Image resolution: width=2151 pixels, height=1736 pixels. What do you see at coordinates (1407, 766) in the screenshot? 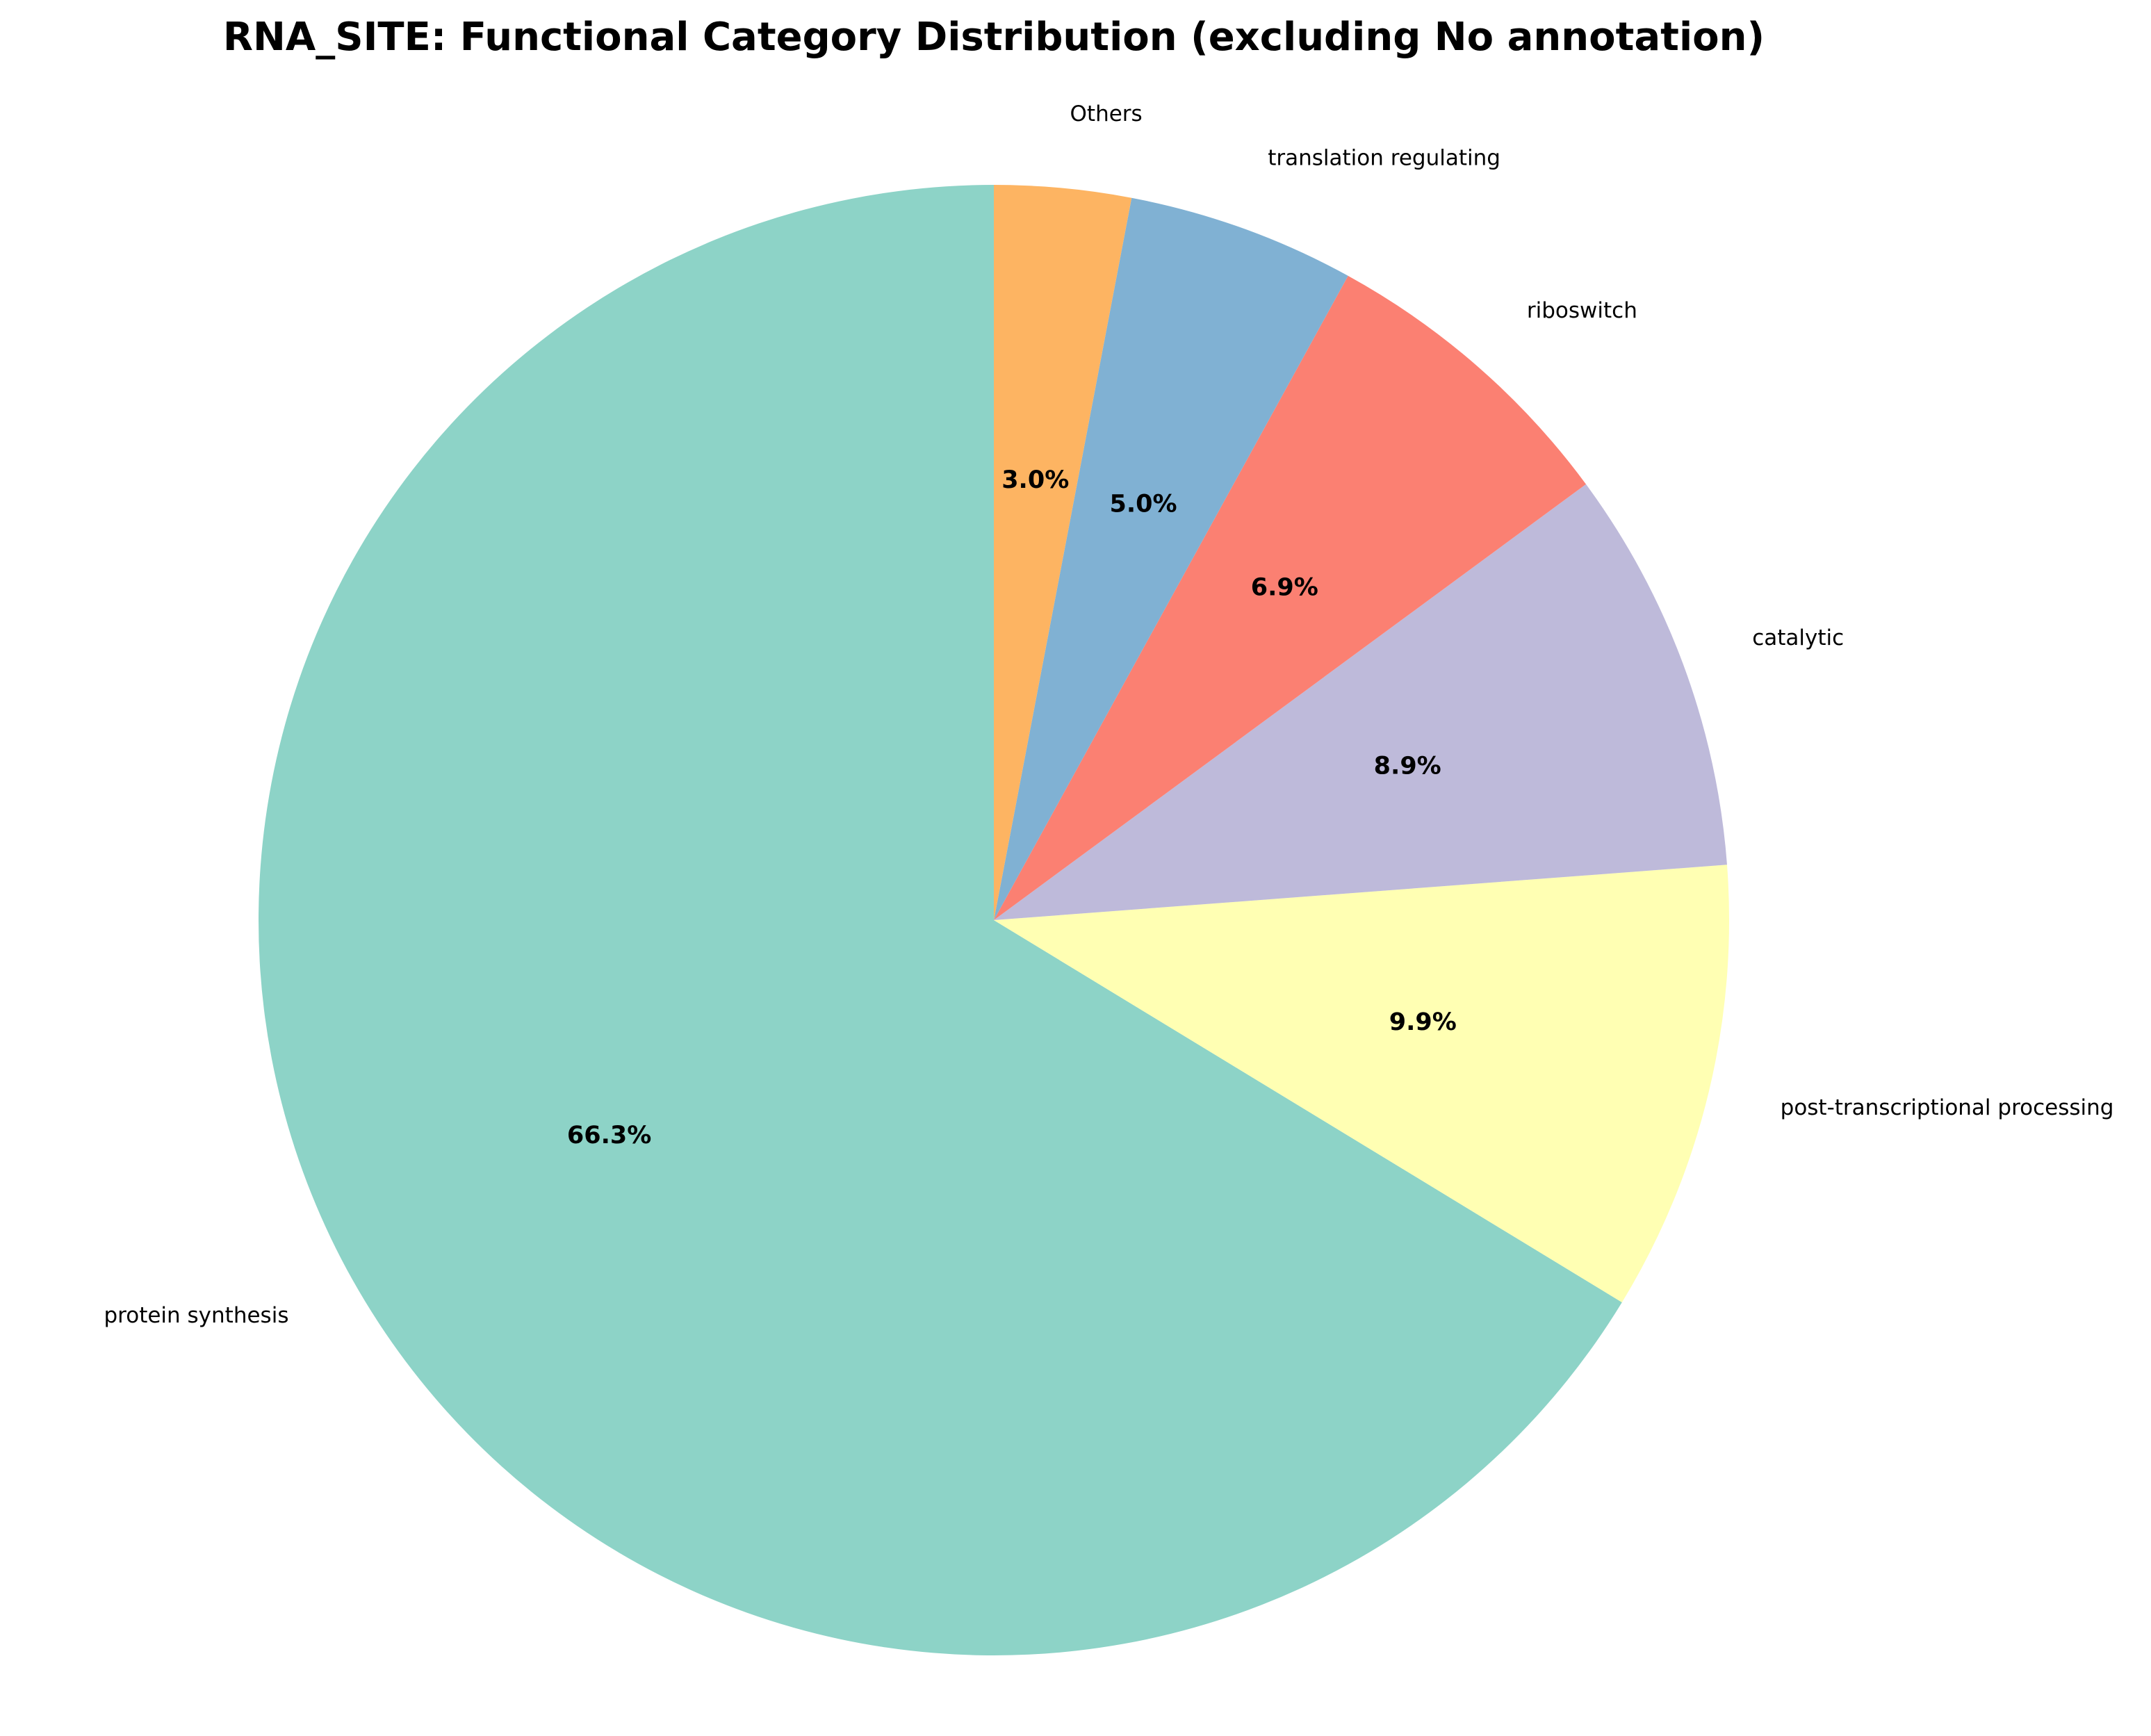
I see `pct-label-catalytic: 8.9%` at bounding box center [1407, 766].